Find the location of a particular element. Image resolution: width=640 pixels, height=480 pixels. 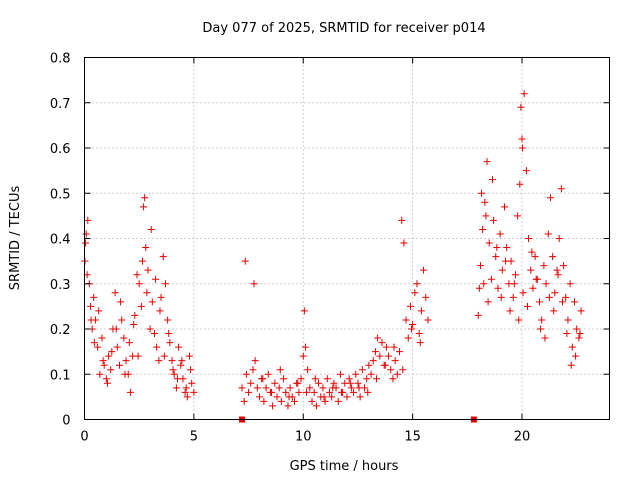

y-axis-label: SRMTID / TECUs is located at coordinates (15, 238).